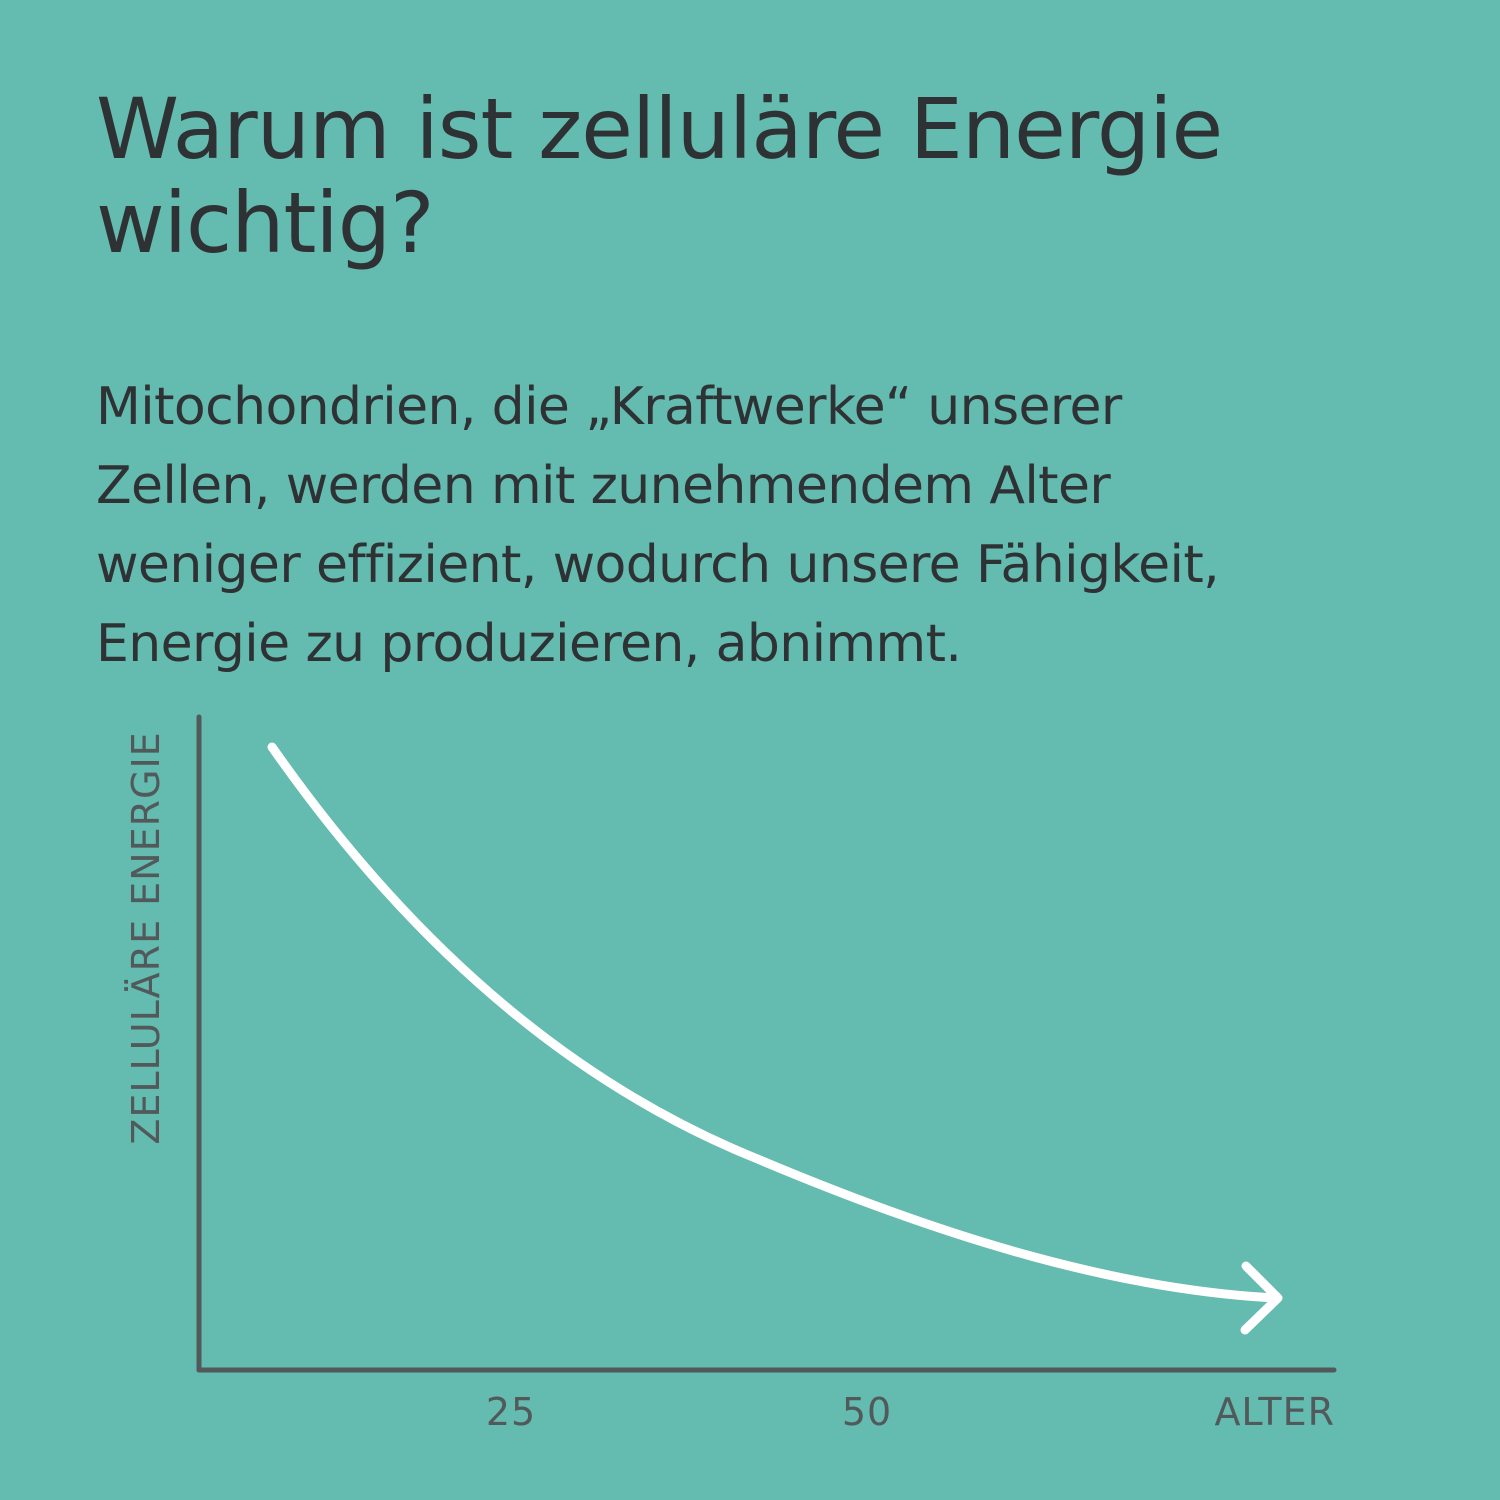  What do you see at coordinates (146, 938) in the screenshot?
I see `y-axis-label: ZELLULÄRE ENERGIE` at bounding box center [146, 938].